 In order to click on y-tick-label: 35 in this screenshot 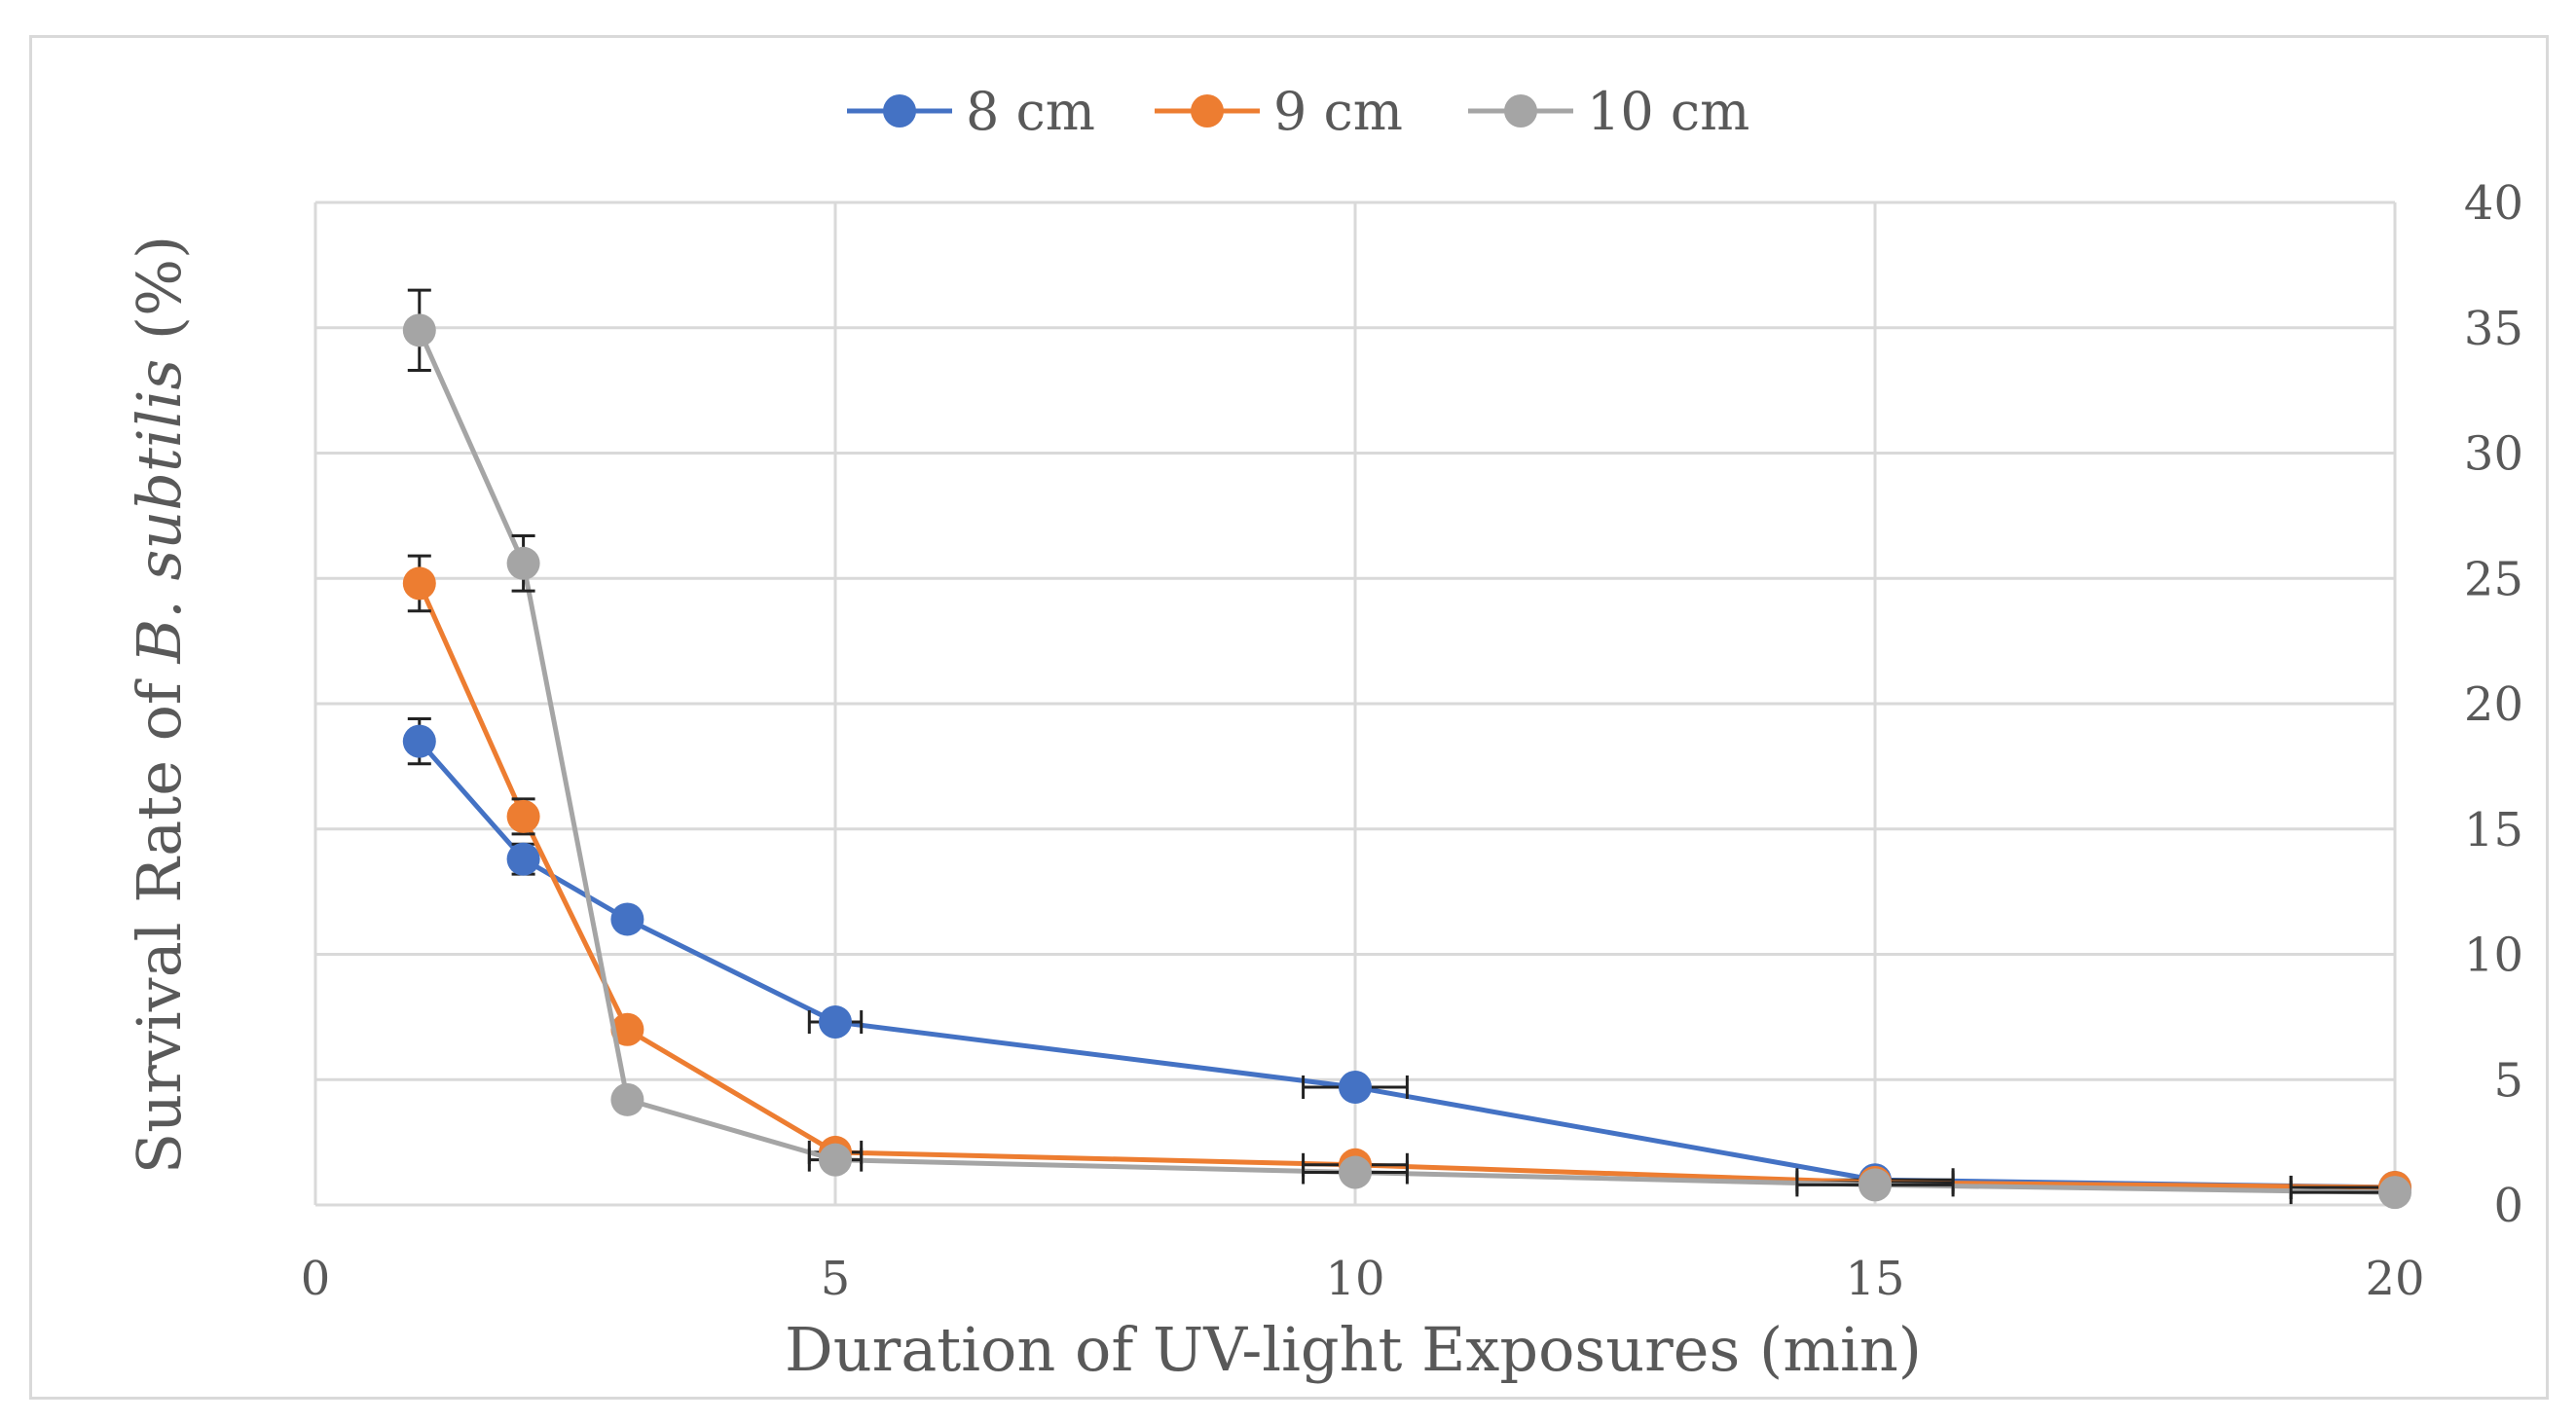, I will do `click(2493, 329)`.